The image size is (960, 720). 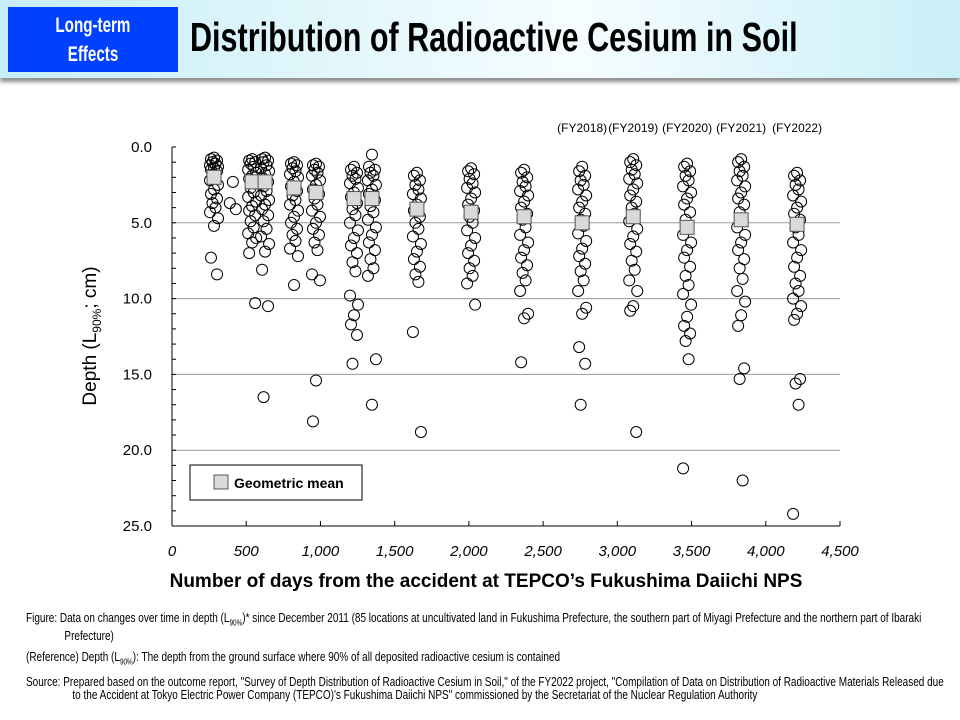 What do you see at coordinates (276, 482) in the screenshot?
I see `legend: Geometric mean` at bounding box center [276, 482].